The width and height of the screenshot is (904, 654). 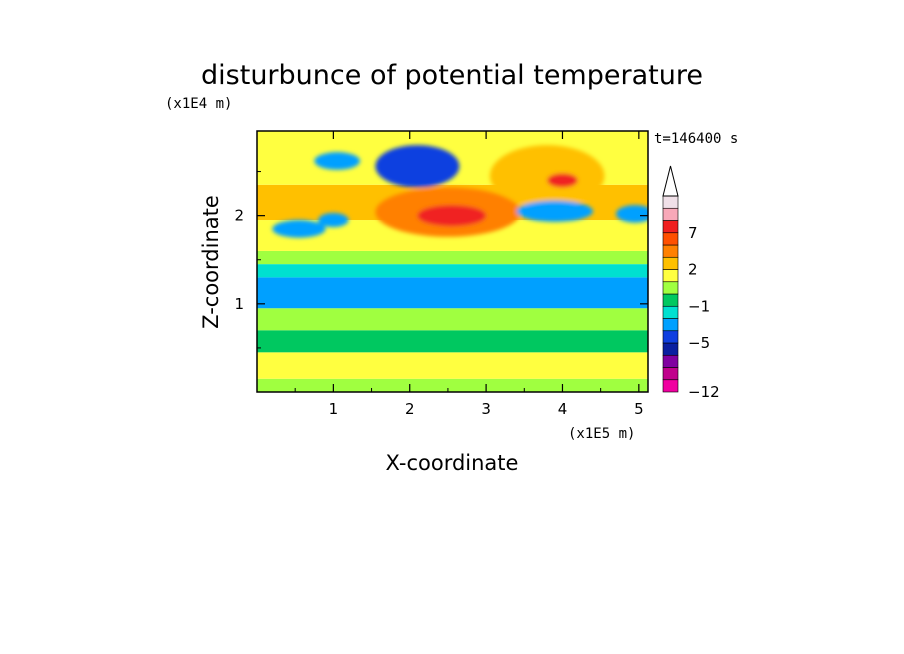 What do you see at coordinates (696, 139) in the screenshot?
I see `time-label: t=146400 s` at bounding box center [696, 139].